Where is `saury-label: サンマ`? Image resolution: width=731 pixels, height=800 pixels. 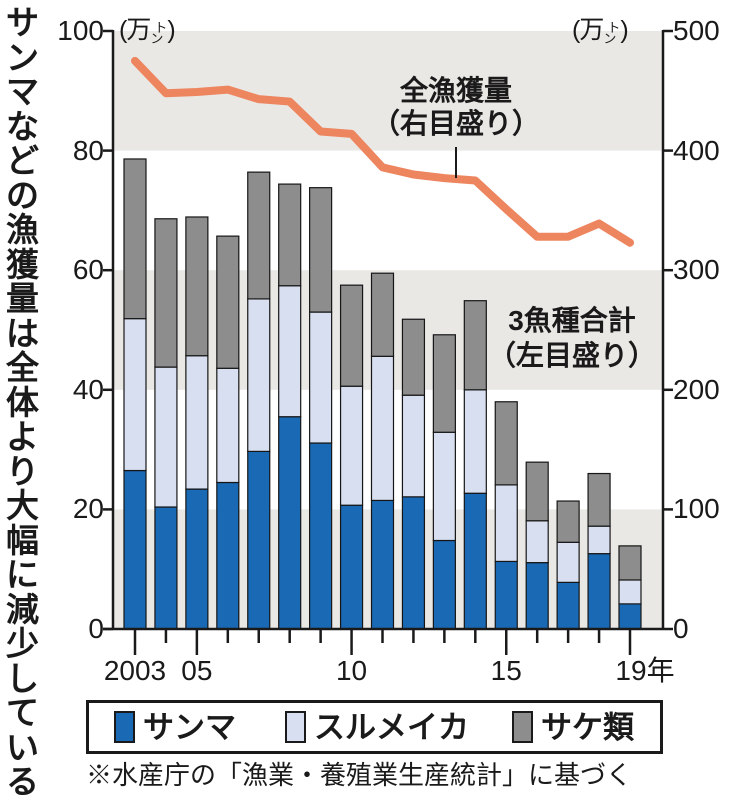
saury-label: サンマ is located at coordinates (189, 727).